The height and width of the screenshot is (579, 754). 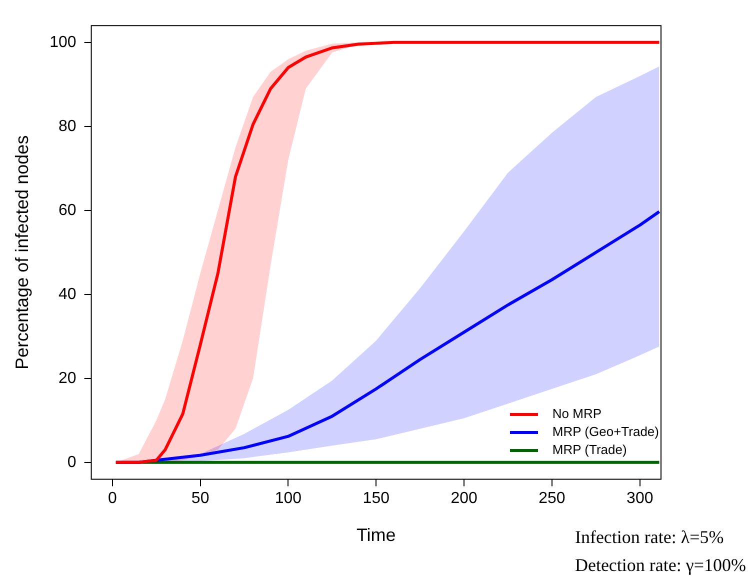 I want to click on y-tick-label: 0, so click(x=71, y=462).